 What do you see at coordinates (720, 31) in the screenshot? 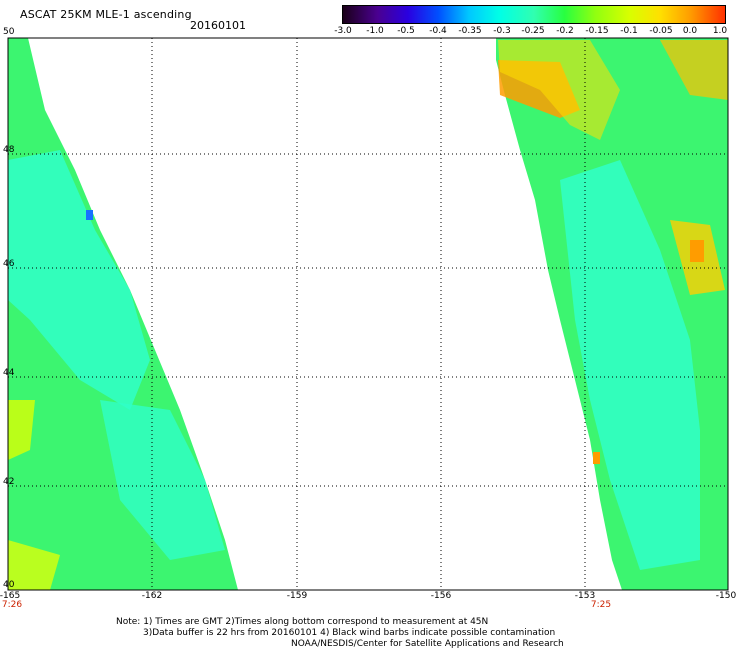
I see `colorbar-tick: 1.0` at bounding box center [720, 31].